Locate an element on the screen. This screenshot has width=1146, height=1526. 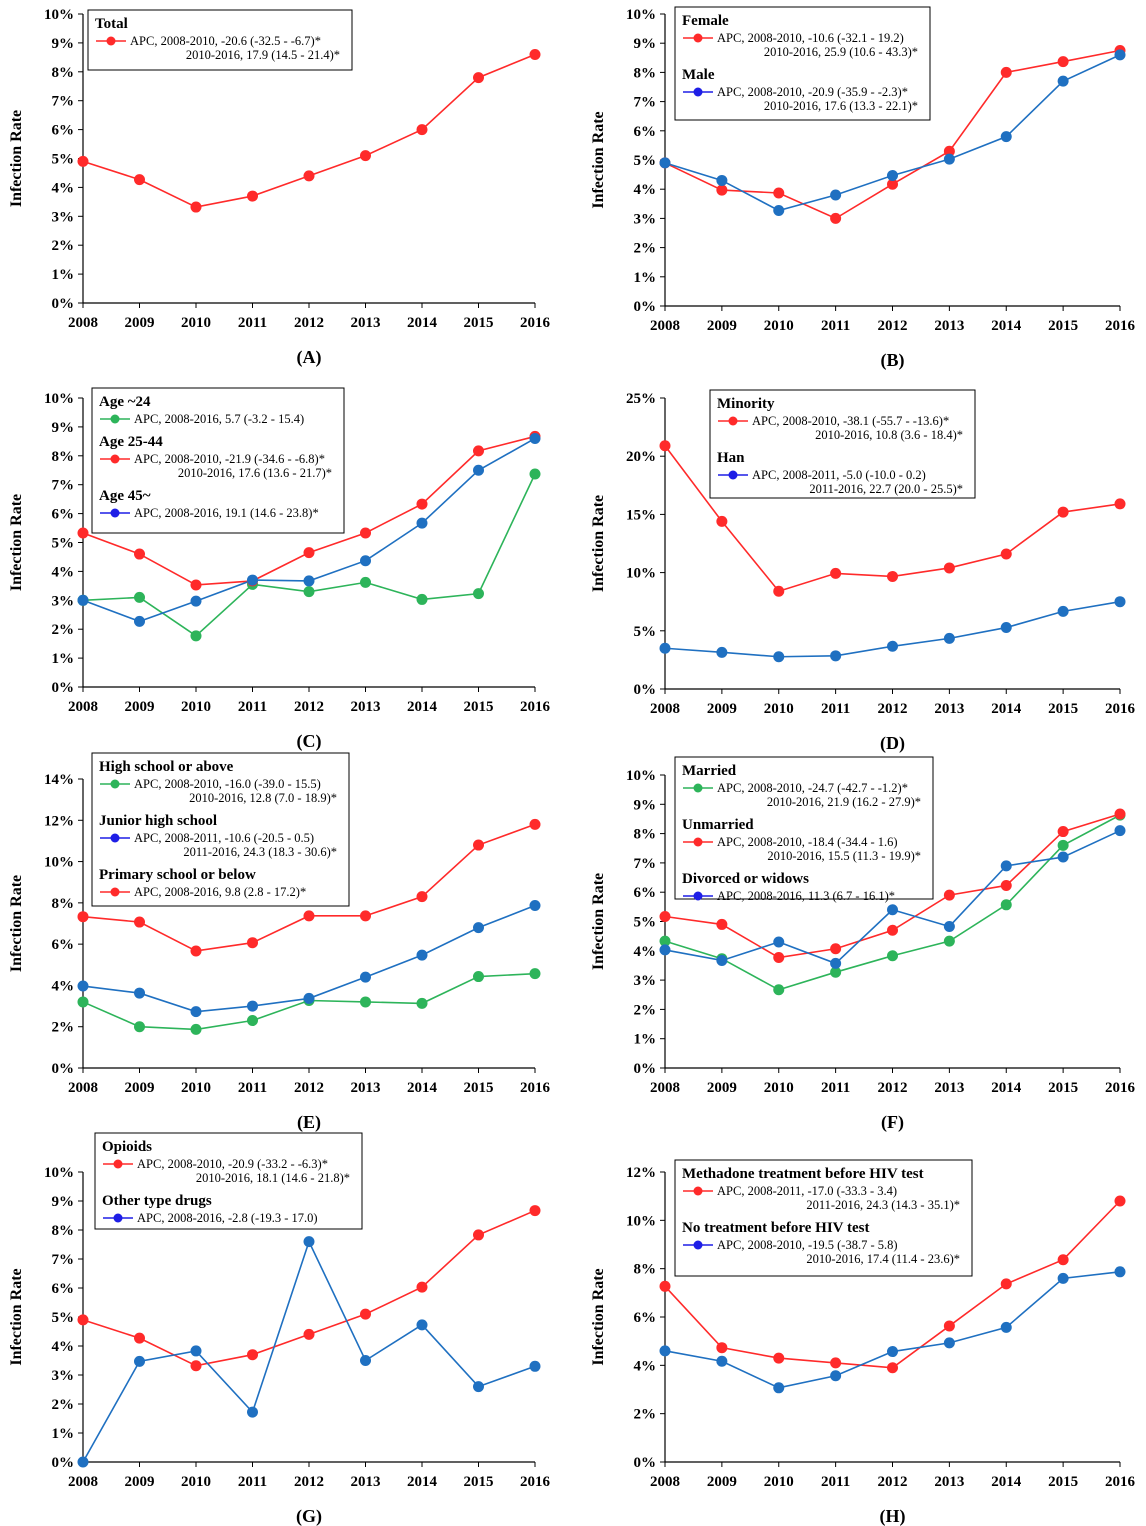
legend-apc-text: APC, 2008-2010, -20.9 (-35.9 - -2.3)* is located at coordinates (812, 92).